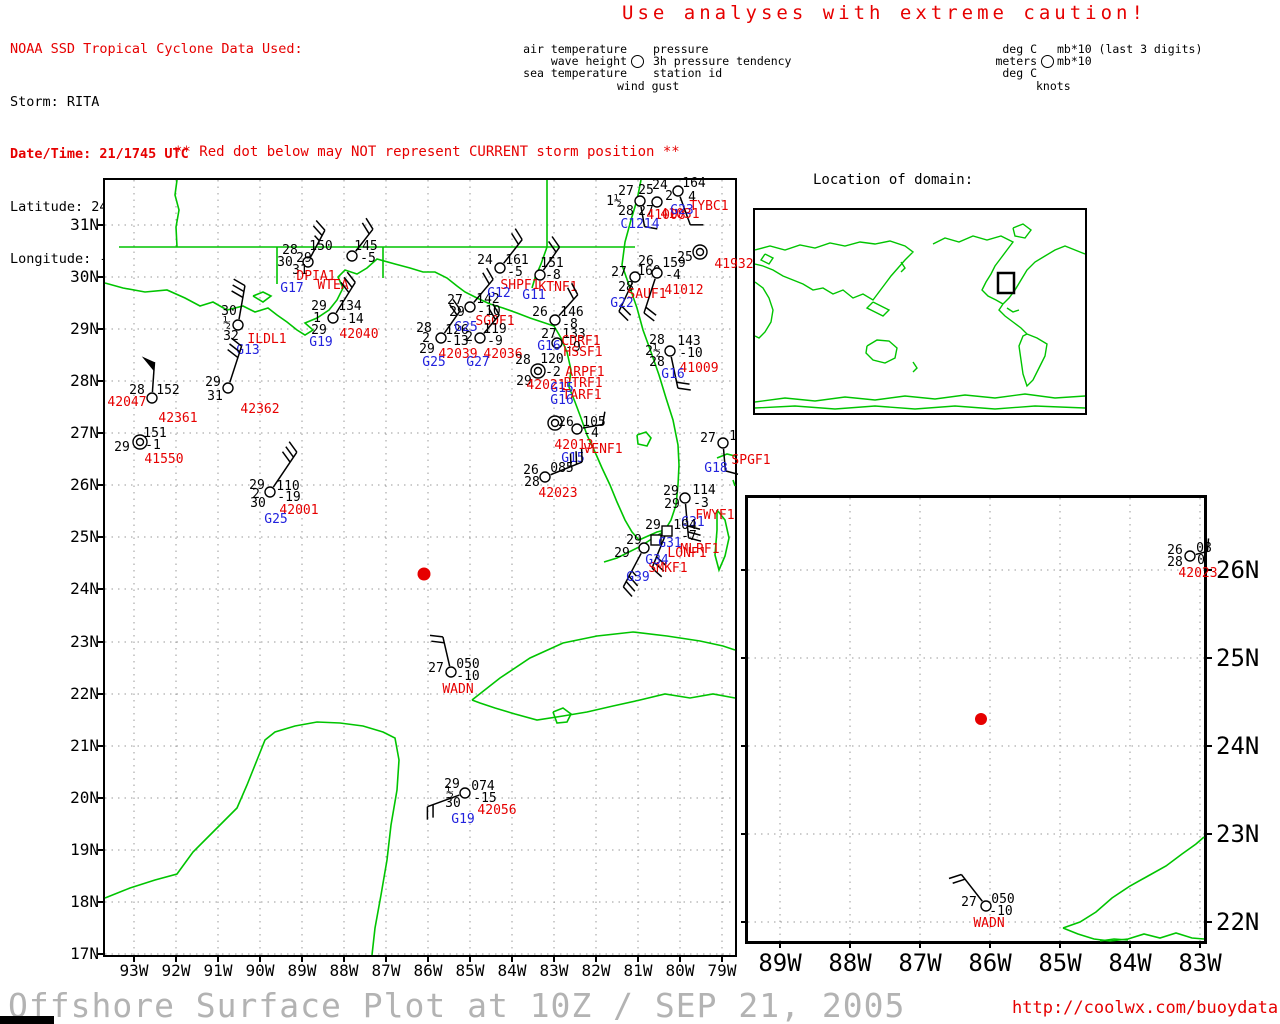 The width and height of the screenshot is (1280, 1024). What do you see at coordinates (1060, 963) in the screenshot?
I see `lon-label-85W: 85W` at bounding box center [1060, 963].